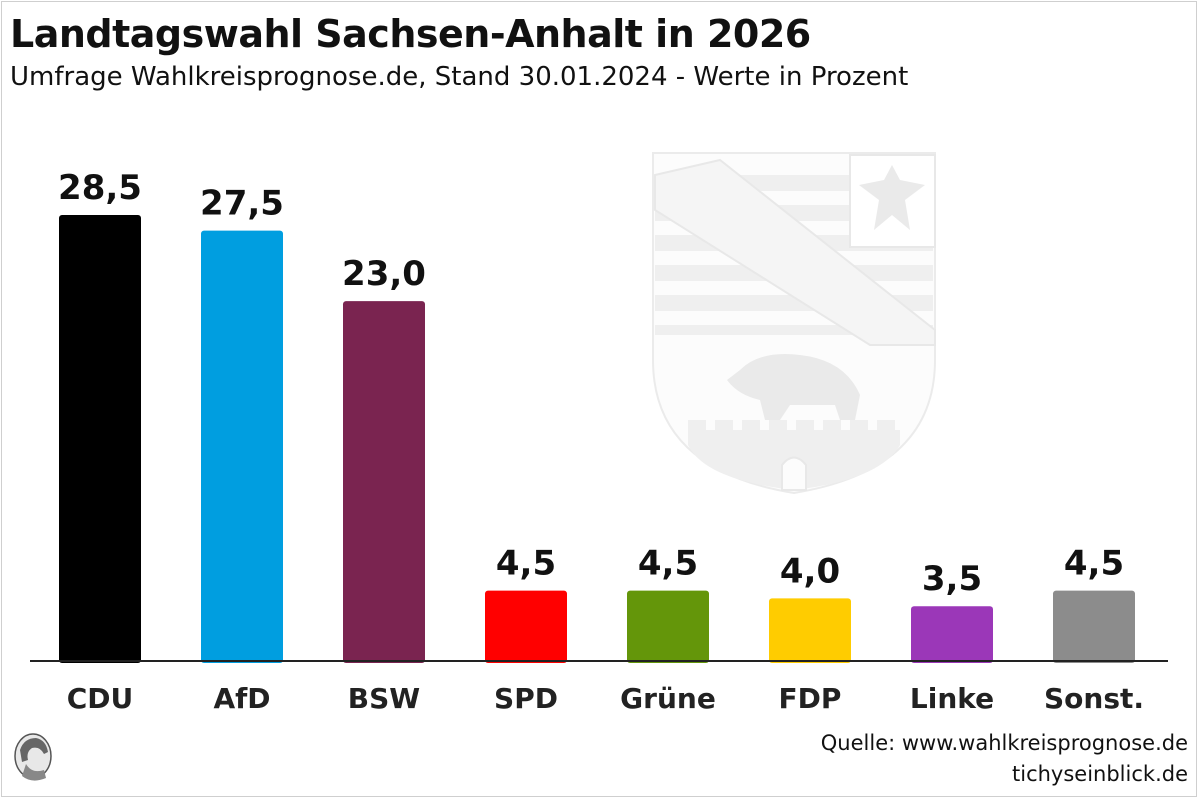 This screenshot has height=800, width=1200. Describe the element at coordinates (242, 447) in the screenshot. I see `bar-afd` at that location.